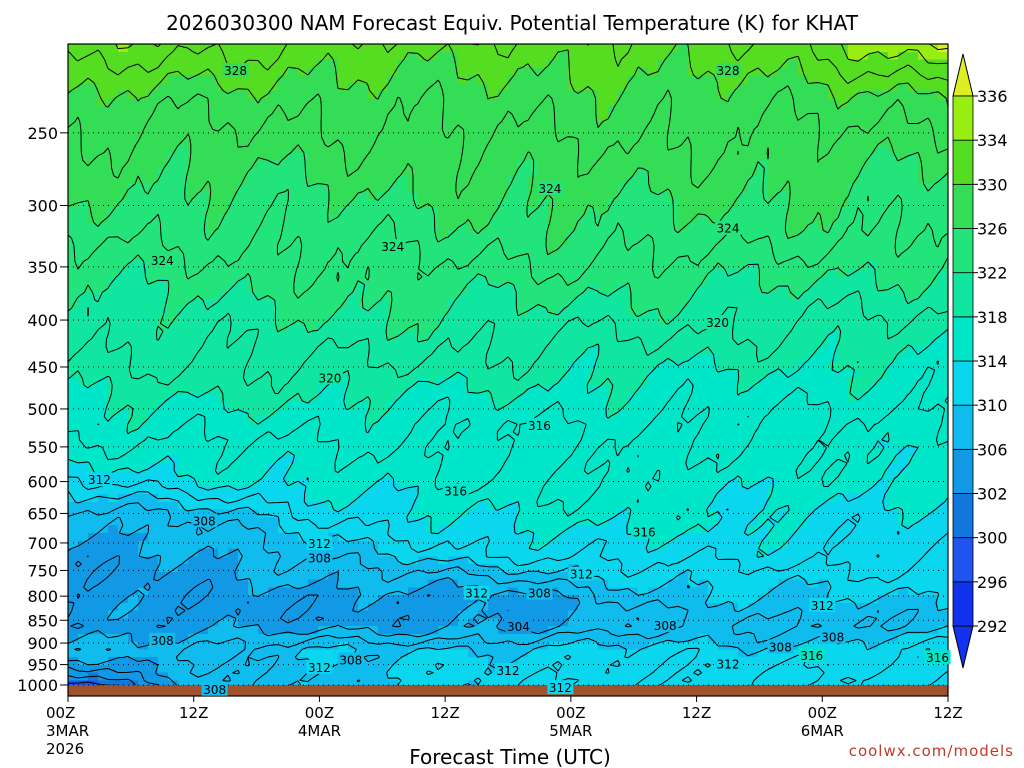  I want to click on colorbar-label-296: 296, so click(992, 582).